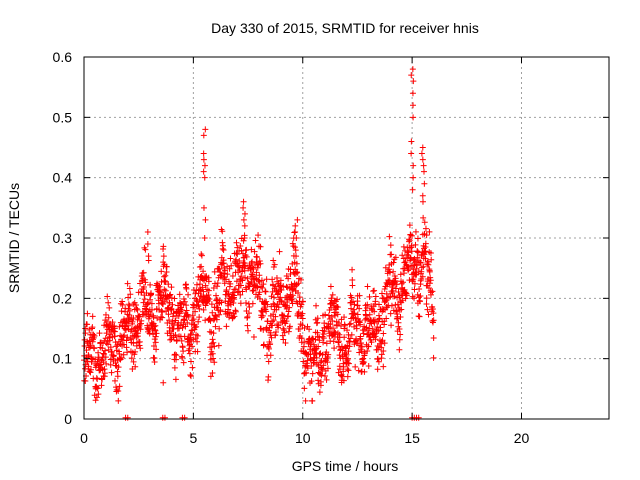  I want to click on y-tick-label: 0.6, so click(63, 57).